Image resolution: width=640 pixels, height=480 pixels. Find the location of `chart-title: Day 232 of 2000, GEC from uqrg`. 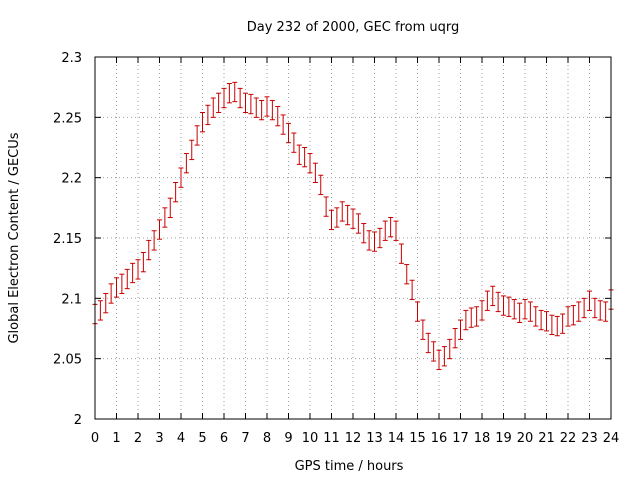

chart-title: Day 232 of 2000, GEC from uqrg is located at coordinates (353, 27).